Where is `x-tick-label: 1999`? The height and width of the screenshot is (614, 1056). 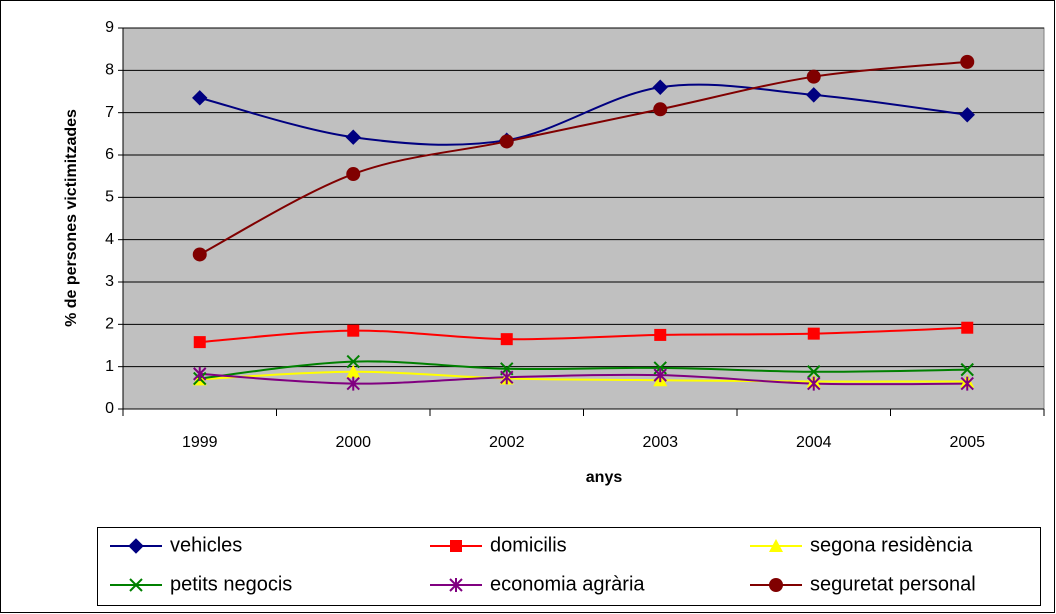 x-tick-label: 1999 is located at coordinates (200, 442).